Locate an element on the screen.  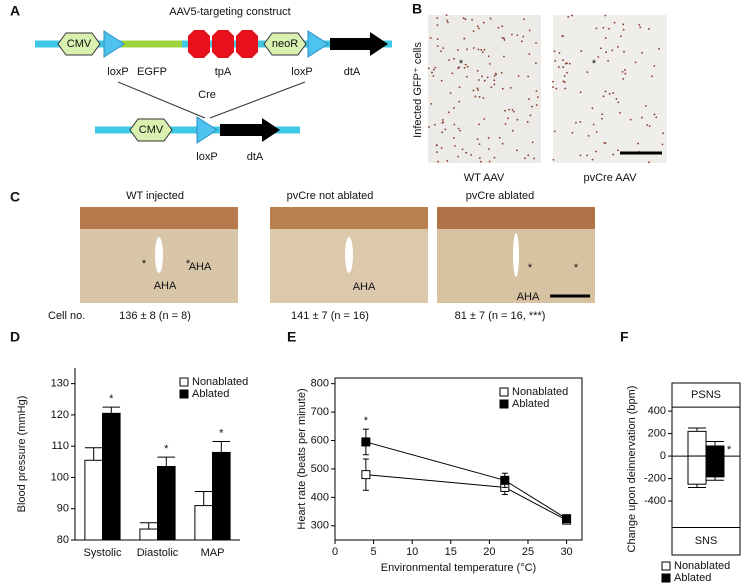
element-label: dtA is located at coordinates (255, 157).